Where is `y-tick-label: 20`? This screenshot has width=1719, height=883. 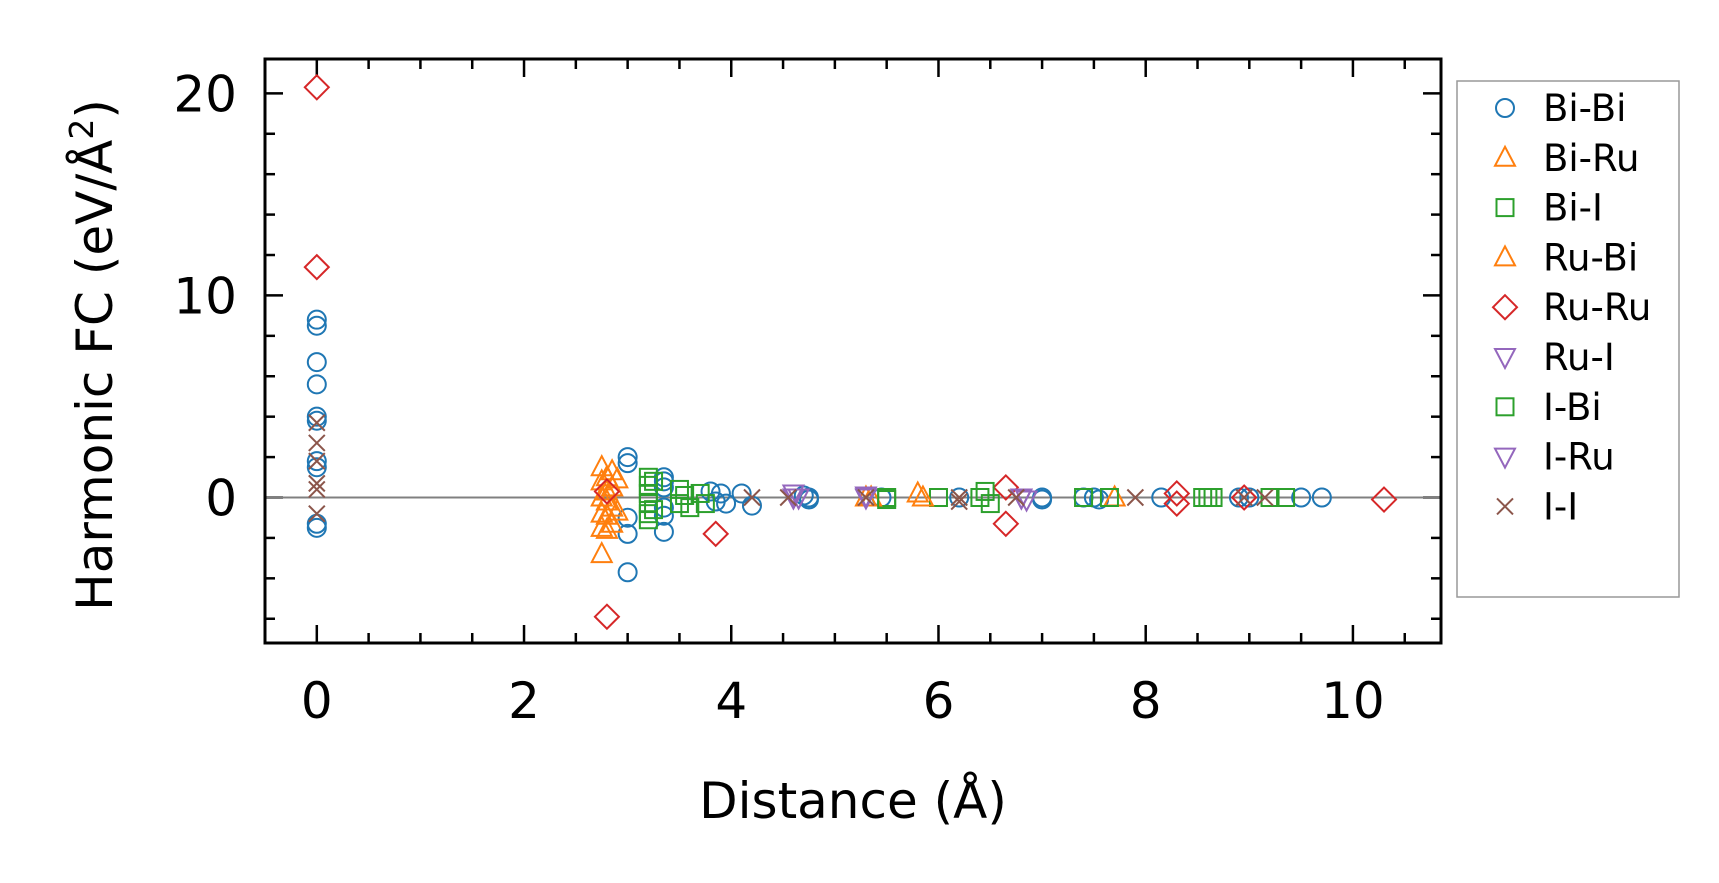 y-tick-label: 20 is located at coordinates (205, 94).